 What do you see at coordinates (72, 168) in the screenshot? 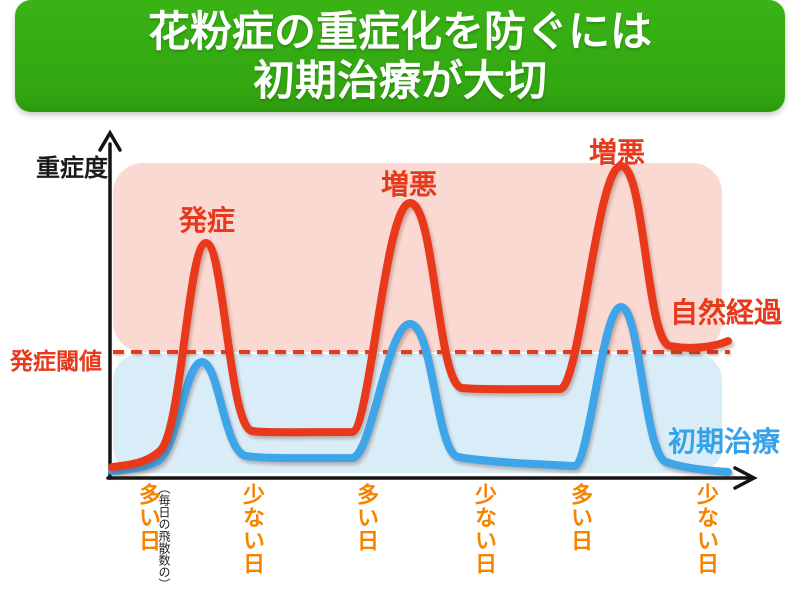
I see `y-axis-label: 重症度` at bounding box center [72, 168].